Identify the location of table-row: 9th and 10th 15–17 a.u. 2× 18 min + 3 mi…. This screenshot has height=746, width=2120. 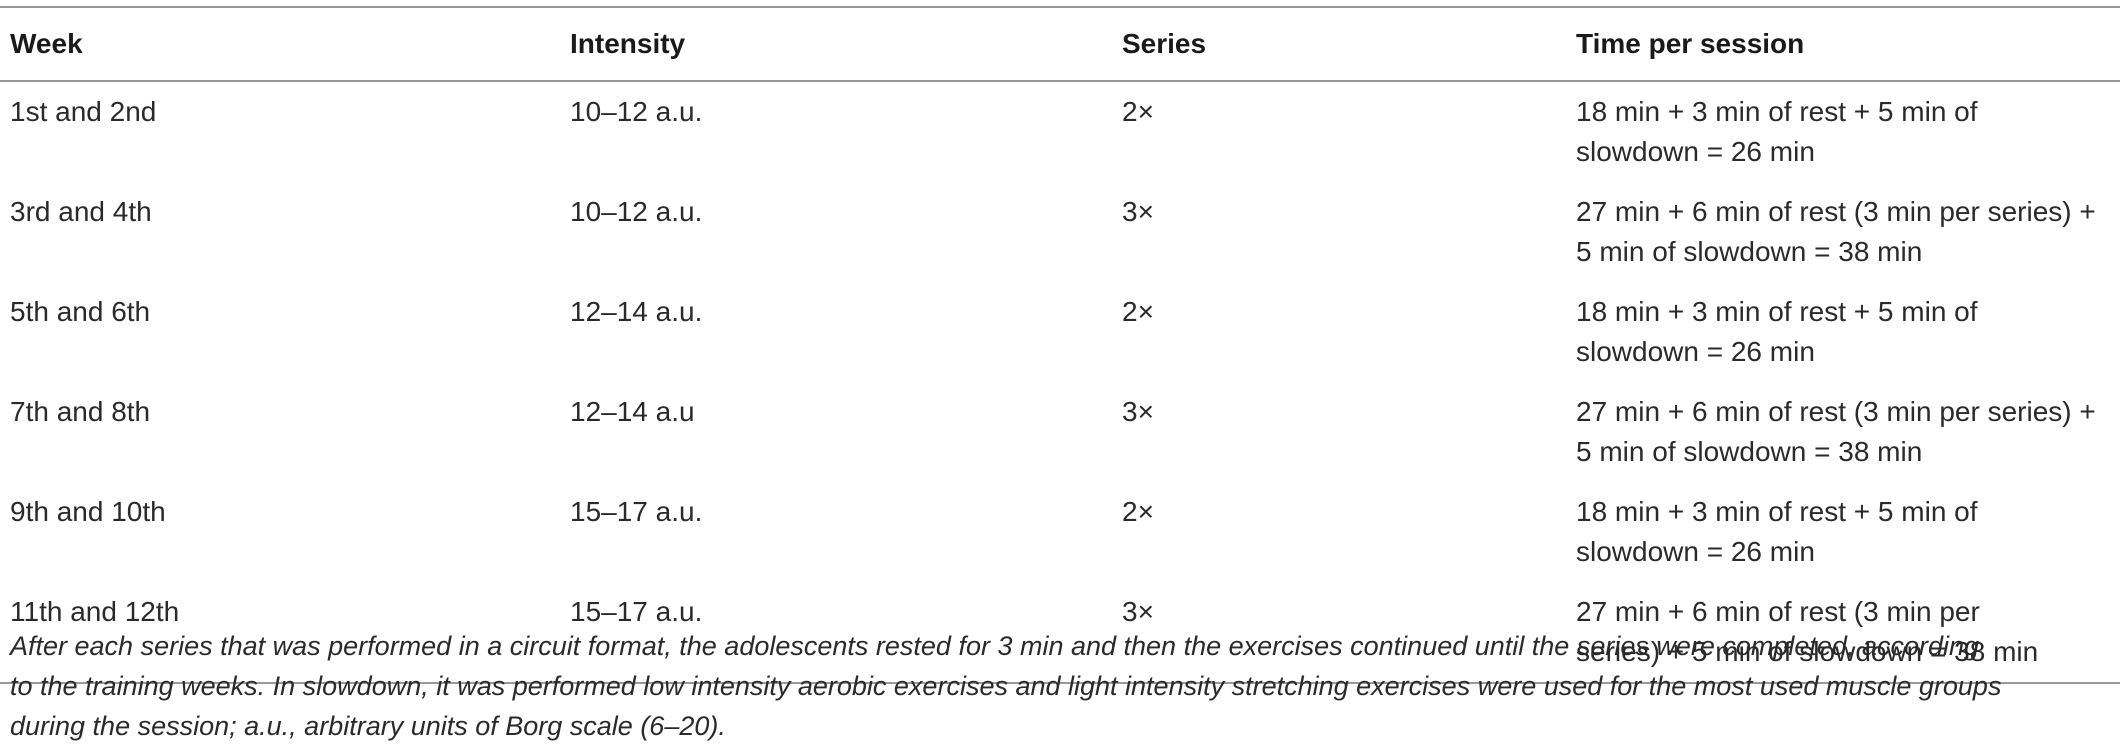
(1060, 532).